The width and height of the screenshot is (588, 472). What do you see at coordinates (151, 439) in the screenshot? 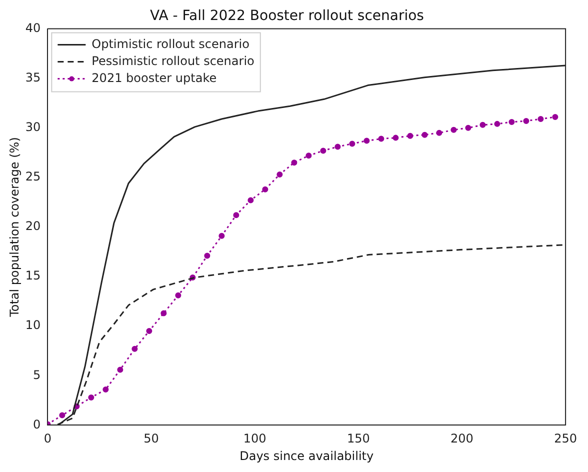
I see `x-tick-label: 50` at bounding box center [151, 439].